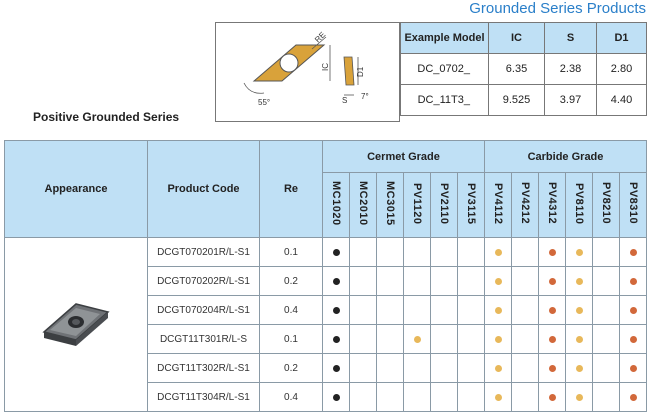 This screenshot has width=650, height=412. What do you see at coordinates (516, 100) in the screenshot?
I see `spec-ic: 9.525` at bounding box center [516, 100].